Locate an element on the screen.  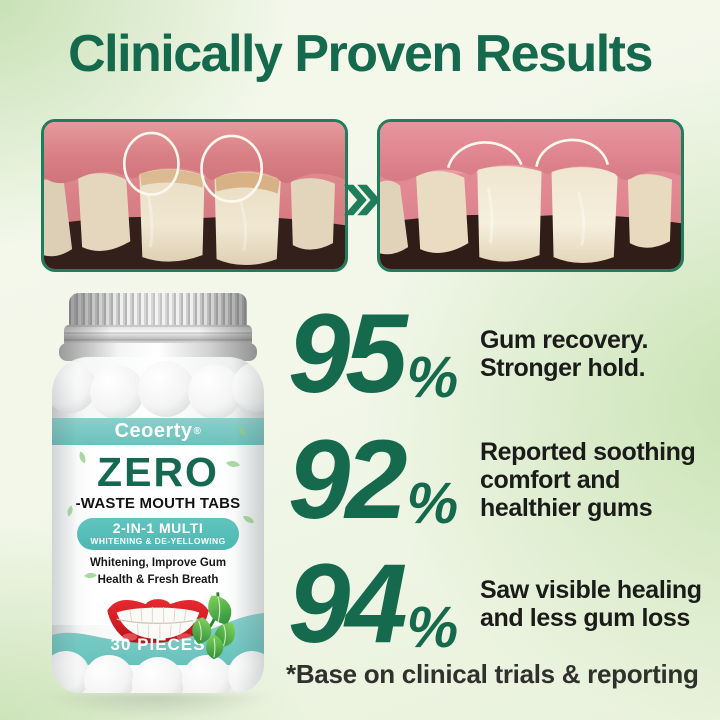
before-photo-image is located at coordinates (194, 195).